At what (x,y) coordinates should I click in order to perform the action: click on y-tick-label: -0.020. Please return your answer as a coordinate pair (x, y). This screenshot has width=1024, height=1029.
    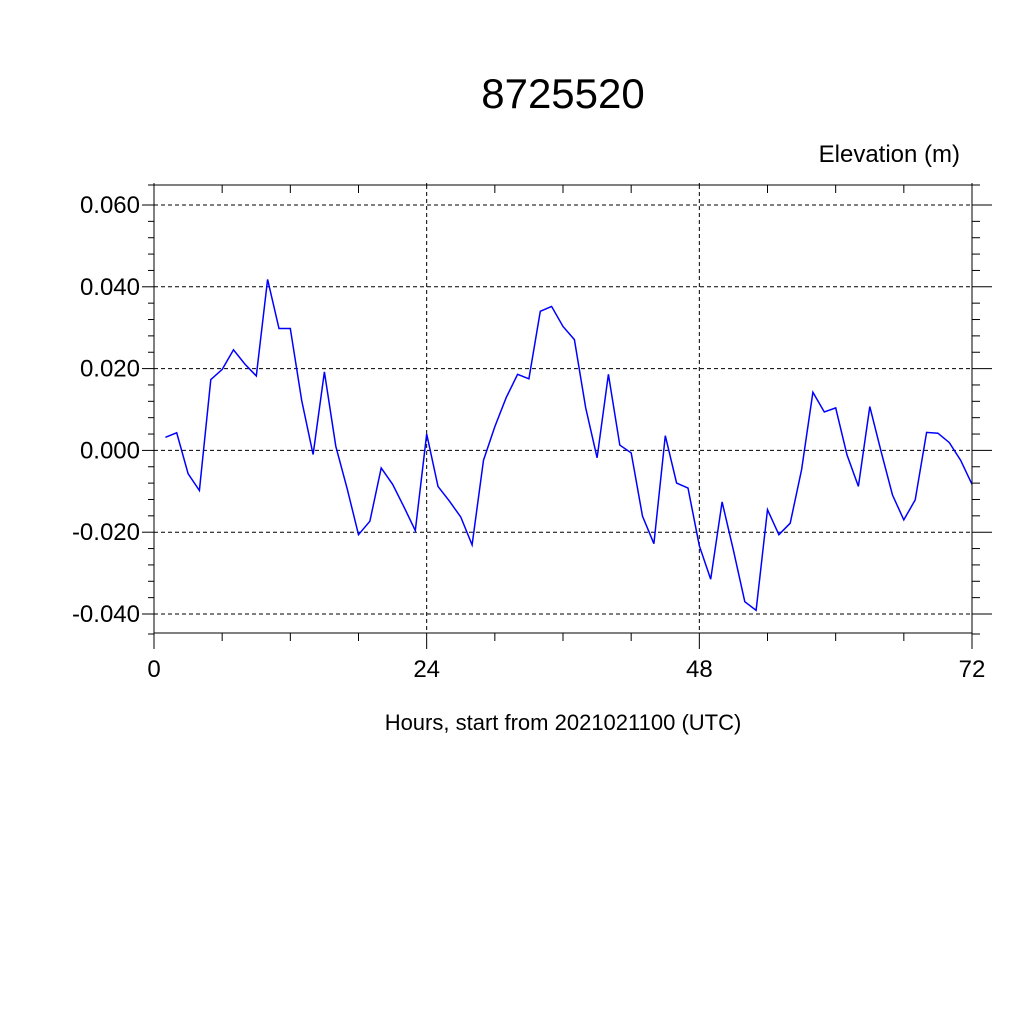
    Looking at the image, I should click on (106, 532).